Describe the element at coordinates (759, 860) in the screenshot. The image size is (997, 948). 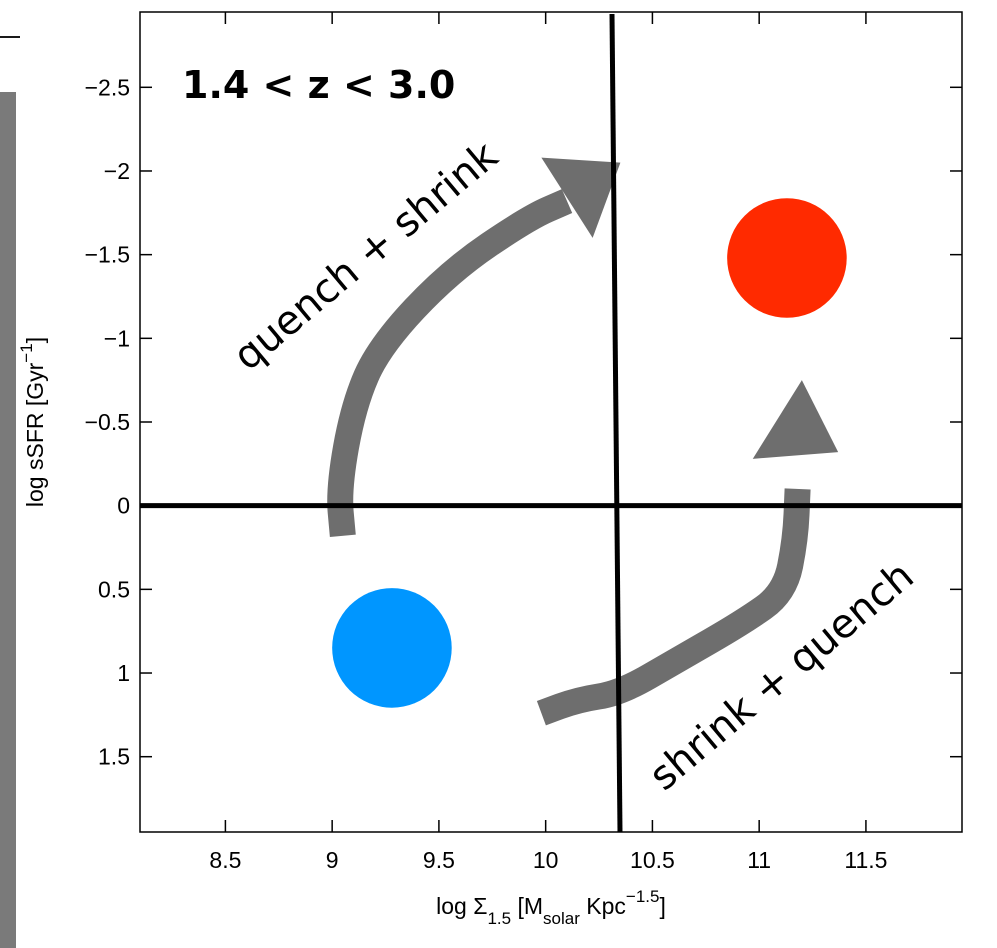
I see `x-tick-label-6: 11` at that location.